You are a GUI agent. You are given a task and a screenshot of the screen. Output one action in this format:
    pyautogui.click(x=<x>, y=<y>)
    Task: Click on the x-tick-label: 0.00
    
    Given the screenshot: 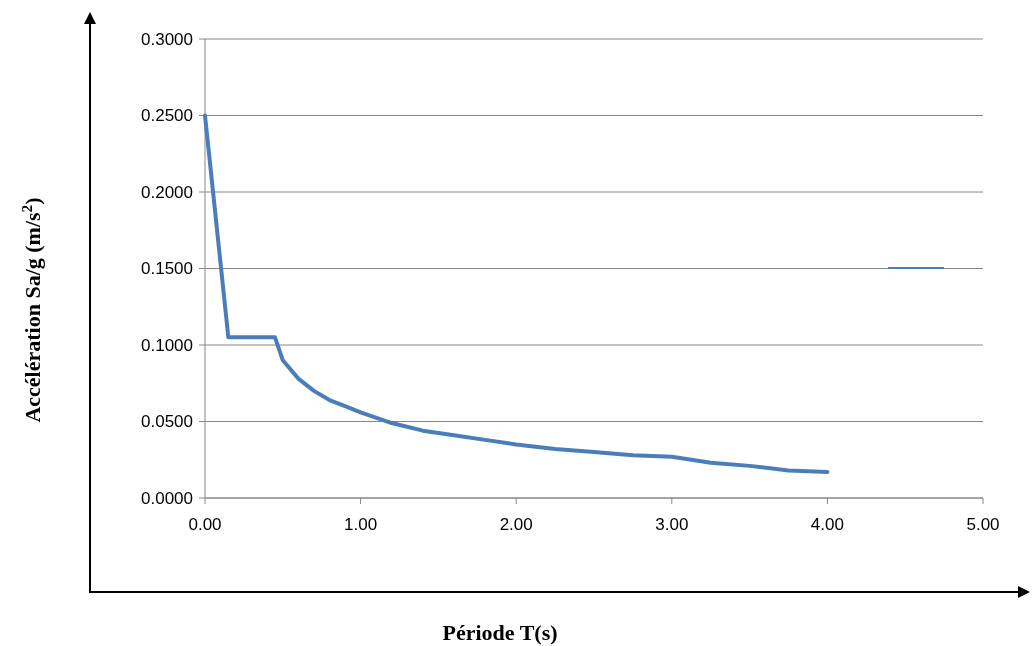 What is the action you would take?
    pyautogui.click(x=205, y=524)
    